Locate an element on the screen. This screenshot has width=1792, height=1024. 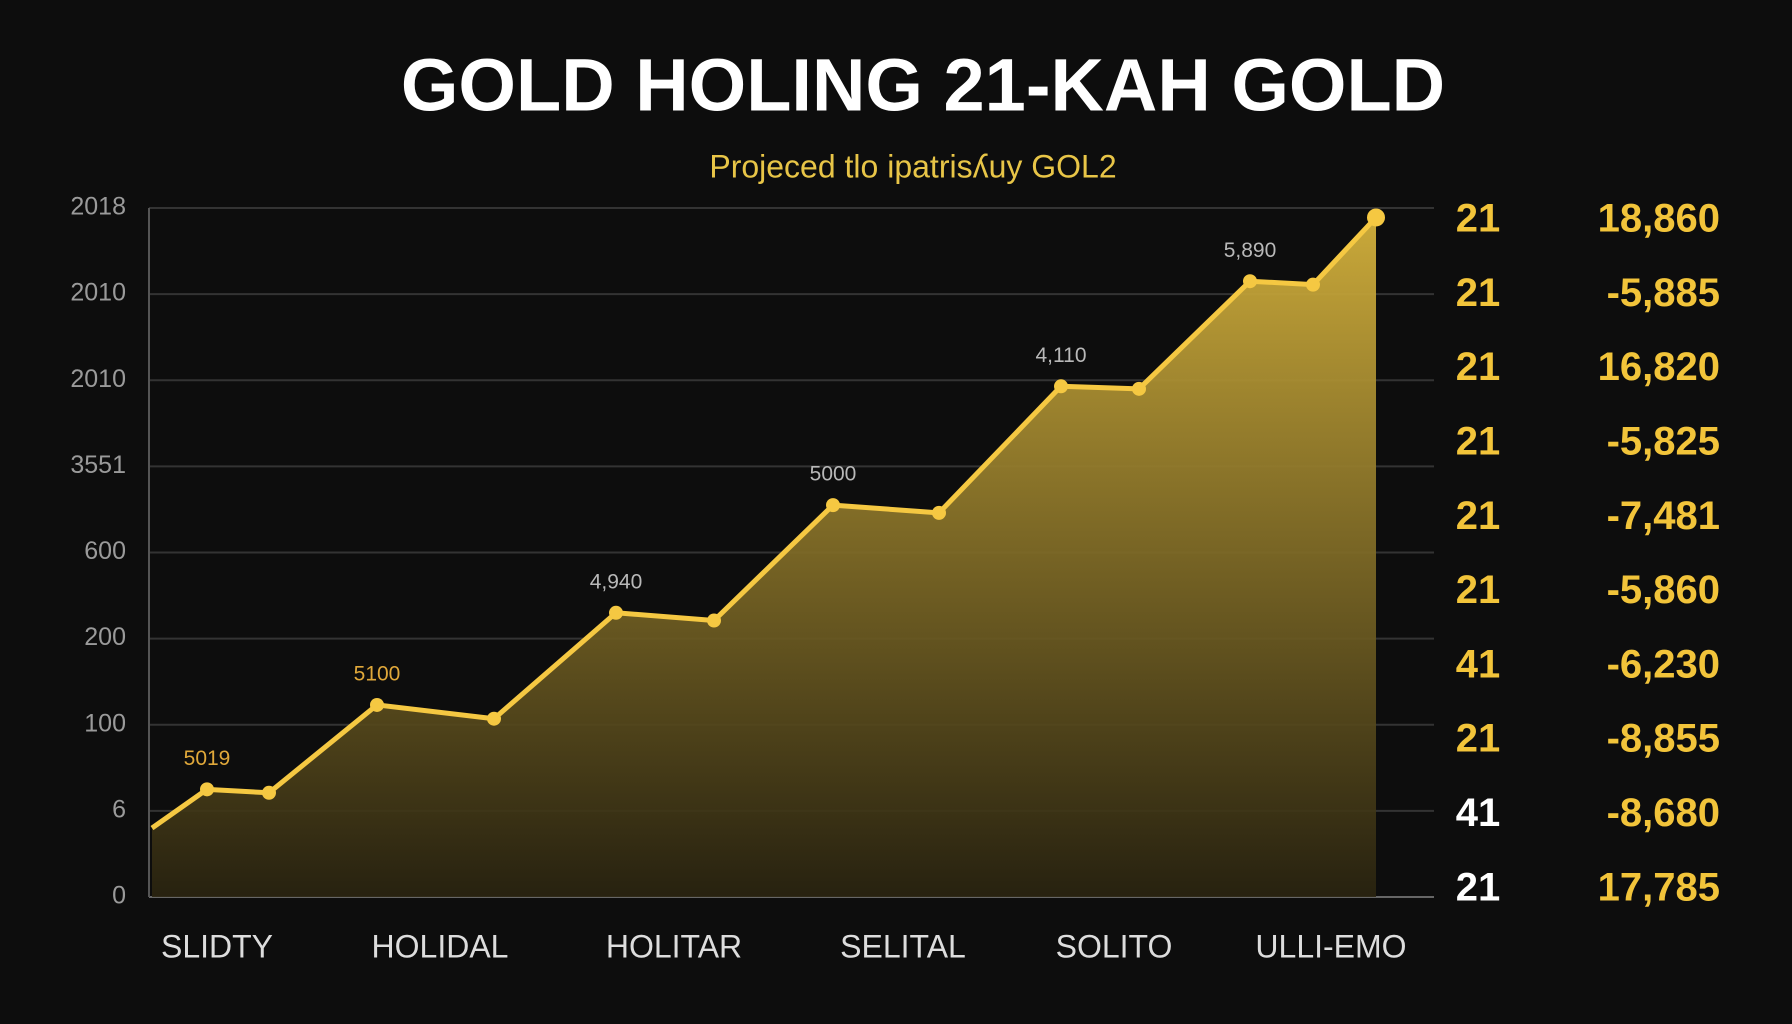
side-value: -5,885 is located at coordinates (1663, 293).